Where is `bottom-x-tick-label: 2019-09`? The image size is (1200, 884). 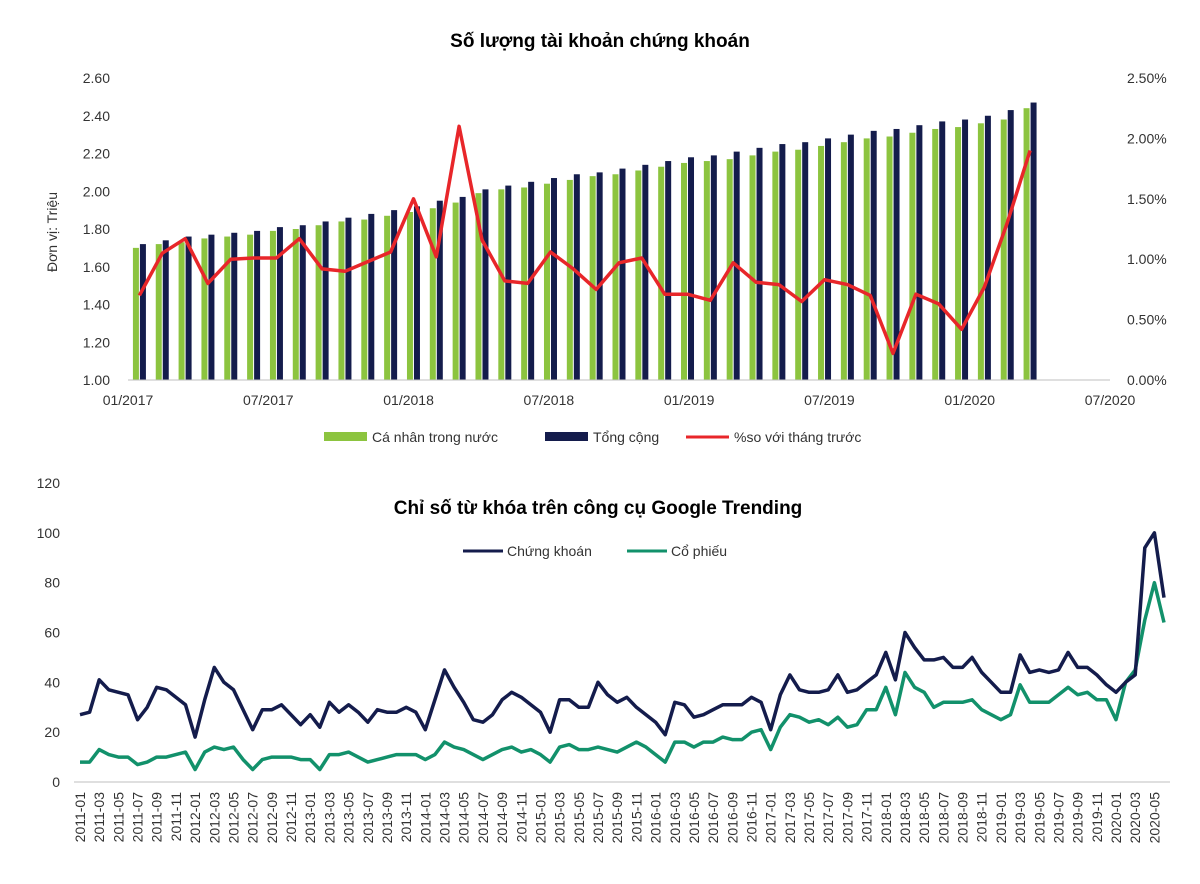
bottom-x-tick-label: 2019-09 is located at coordinates (1078, 818).